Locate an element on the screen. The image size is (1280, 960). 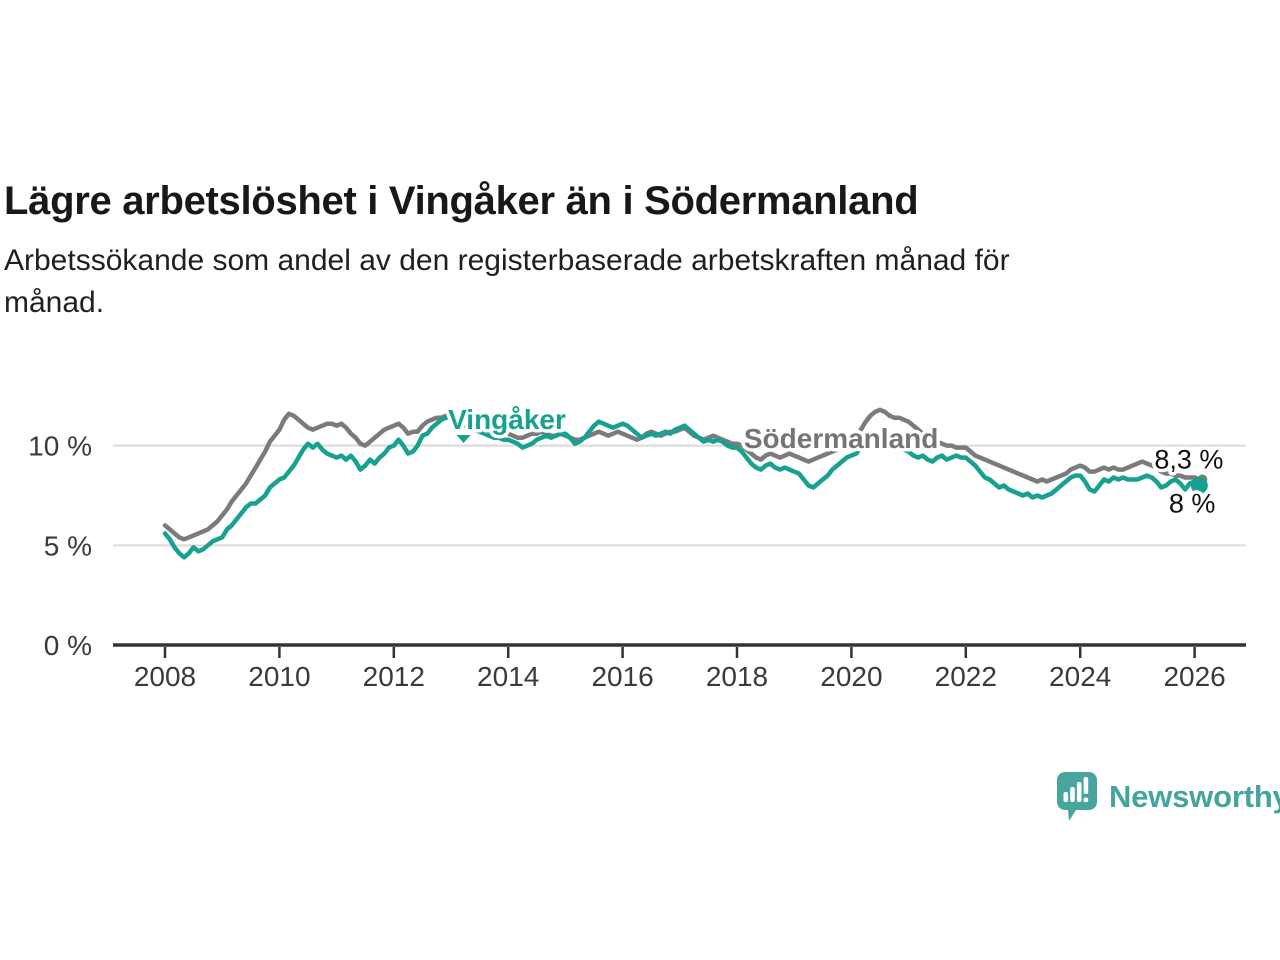
series-label-vingaker: Vingåker is located at coordinates (507, 419).